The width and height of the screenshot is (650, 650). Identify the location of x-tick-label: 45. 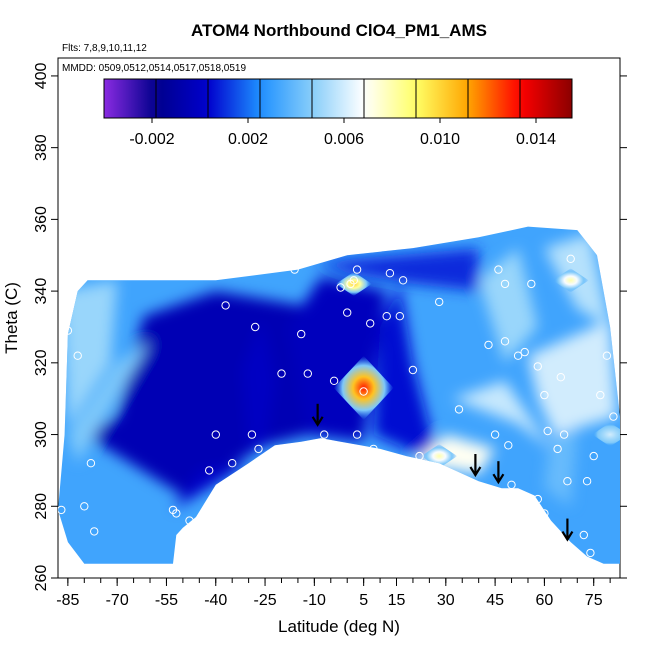
(495, 600).